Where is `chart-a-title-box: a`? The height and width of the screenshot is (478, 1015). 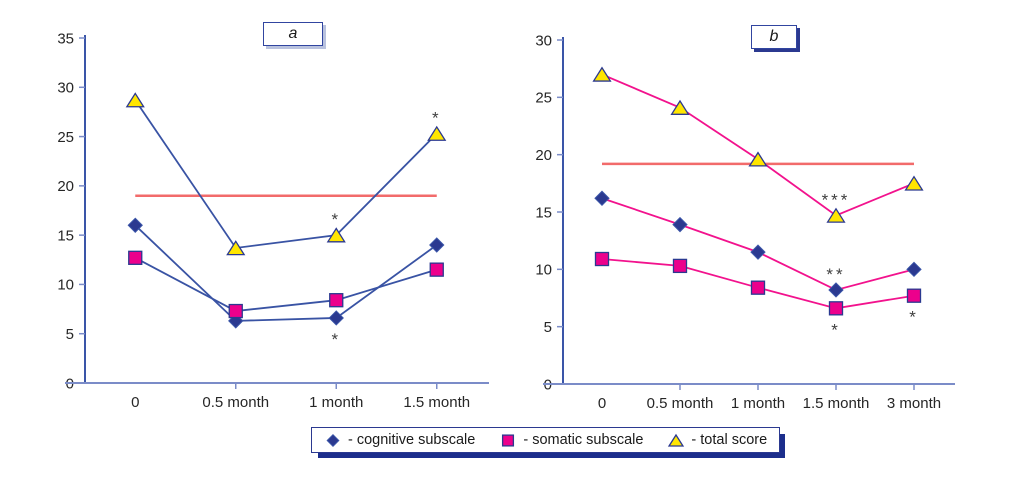
chart-a-title-box: a is located at coordinates (293, 34).